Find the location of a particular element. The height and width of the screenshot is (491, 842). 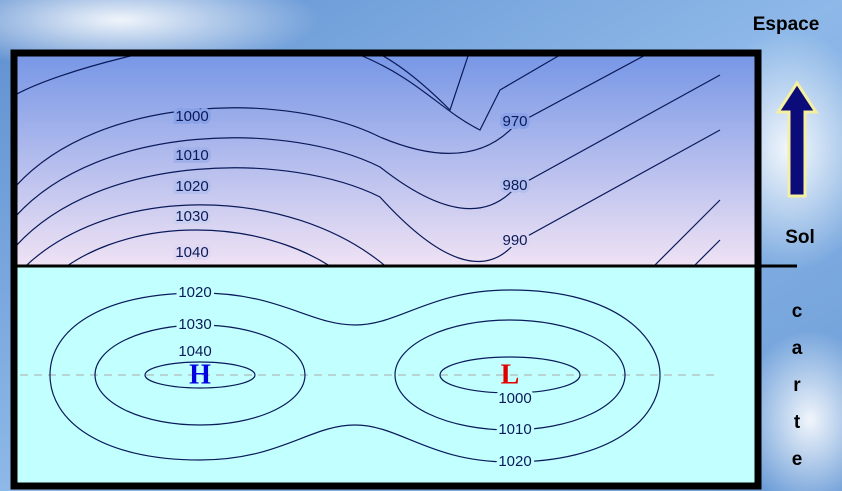

side-letter: a is located at coordinates (797, 348).